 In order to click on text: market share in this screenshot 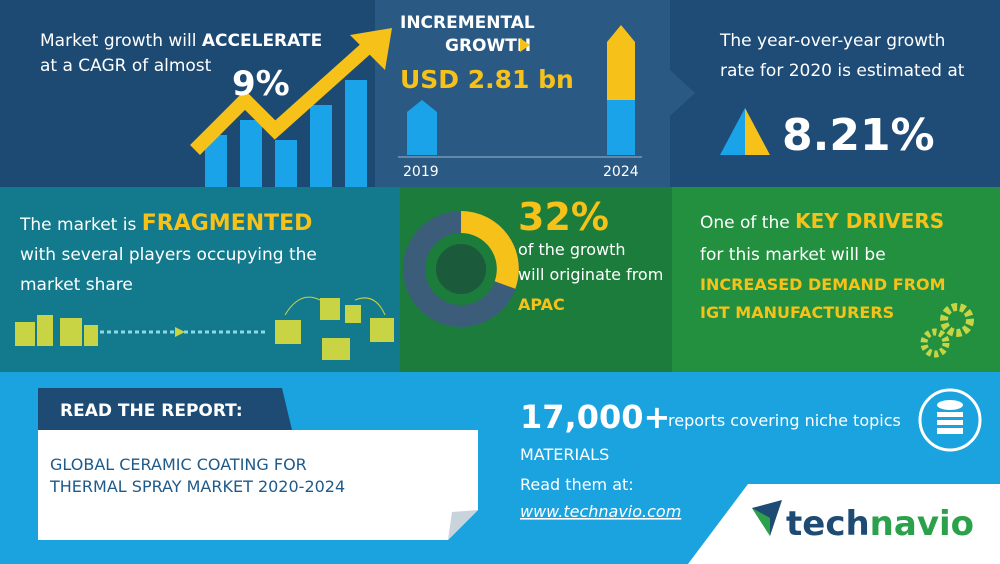, I will do `click(76, 285)`.